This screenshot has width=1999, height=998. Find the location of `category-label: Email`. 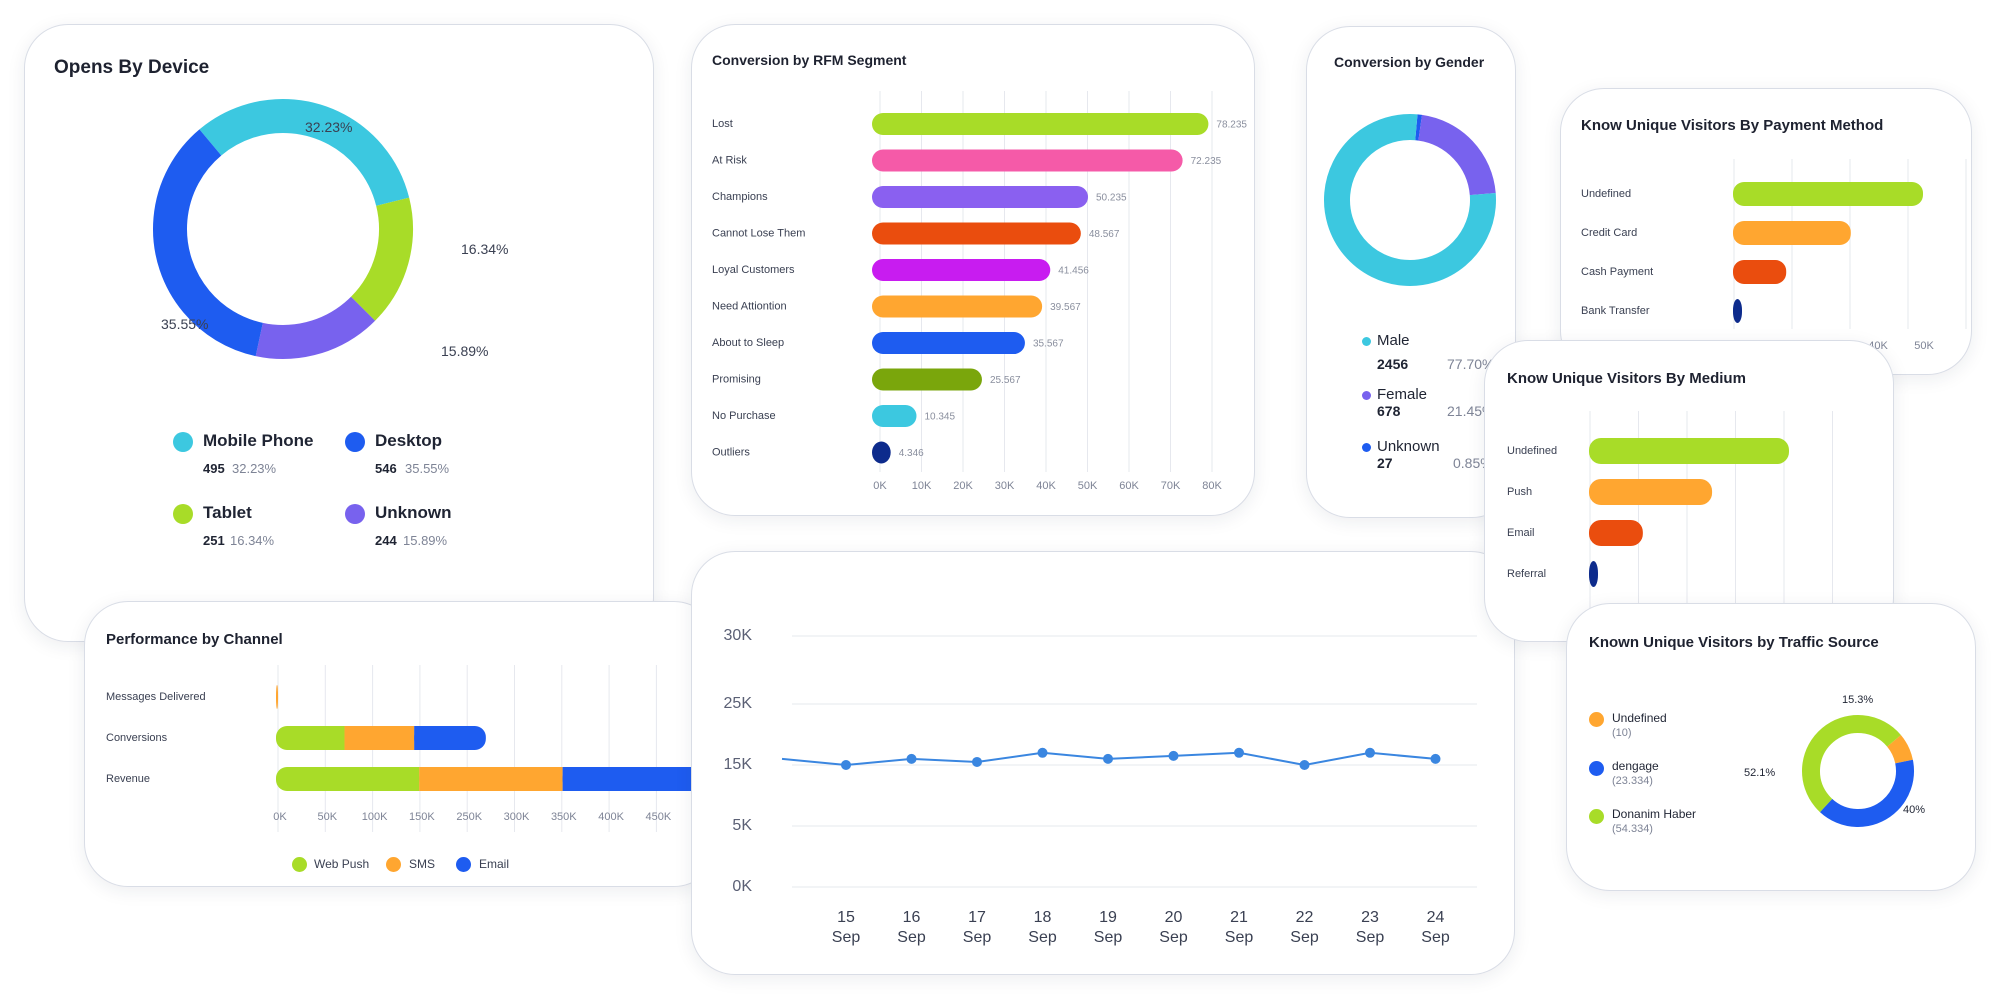

category-label: Email is located at coordinates (1521, 533).